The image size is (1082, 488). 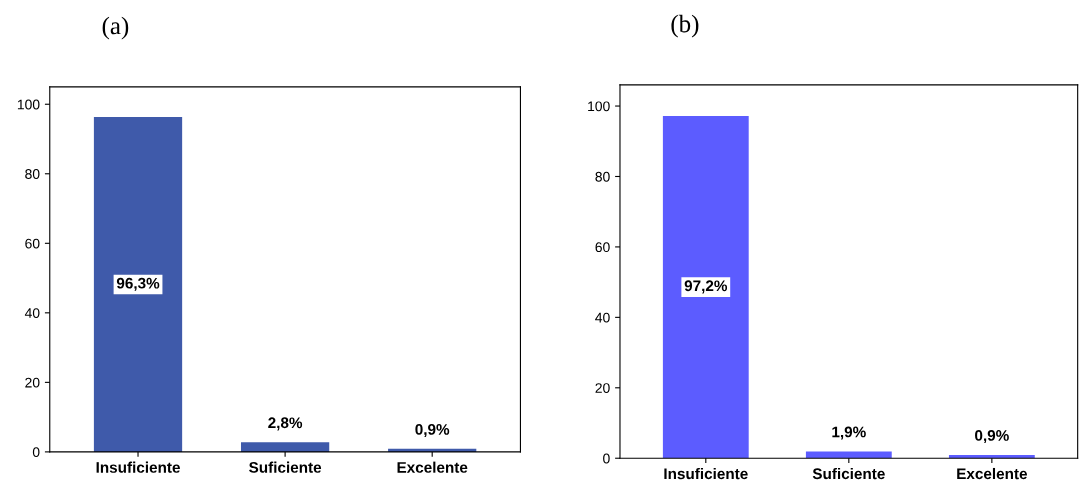 I want to click on data-label: 1,9%, so click(x=849, y=433).